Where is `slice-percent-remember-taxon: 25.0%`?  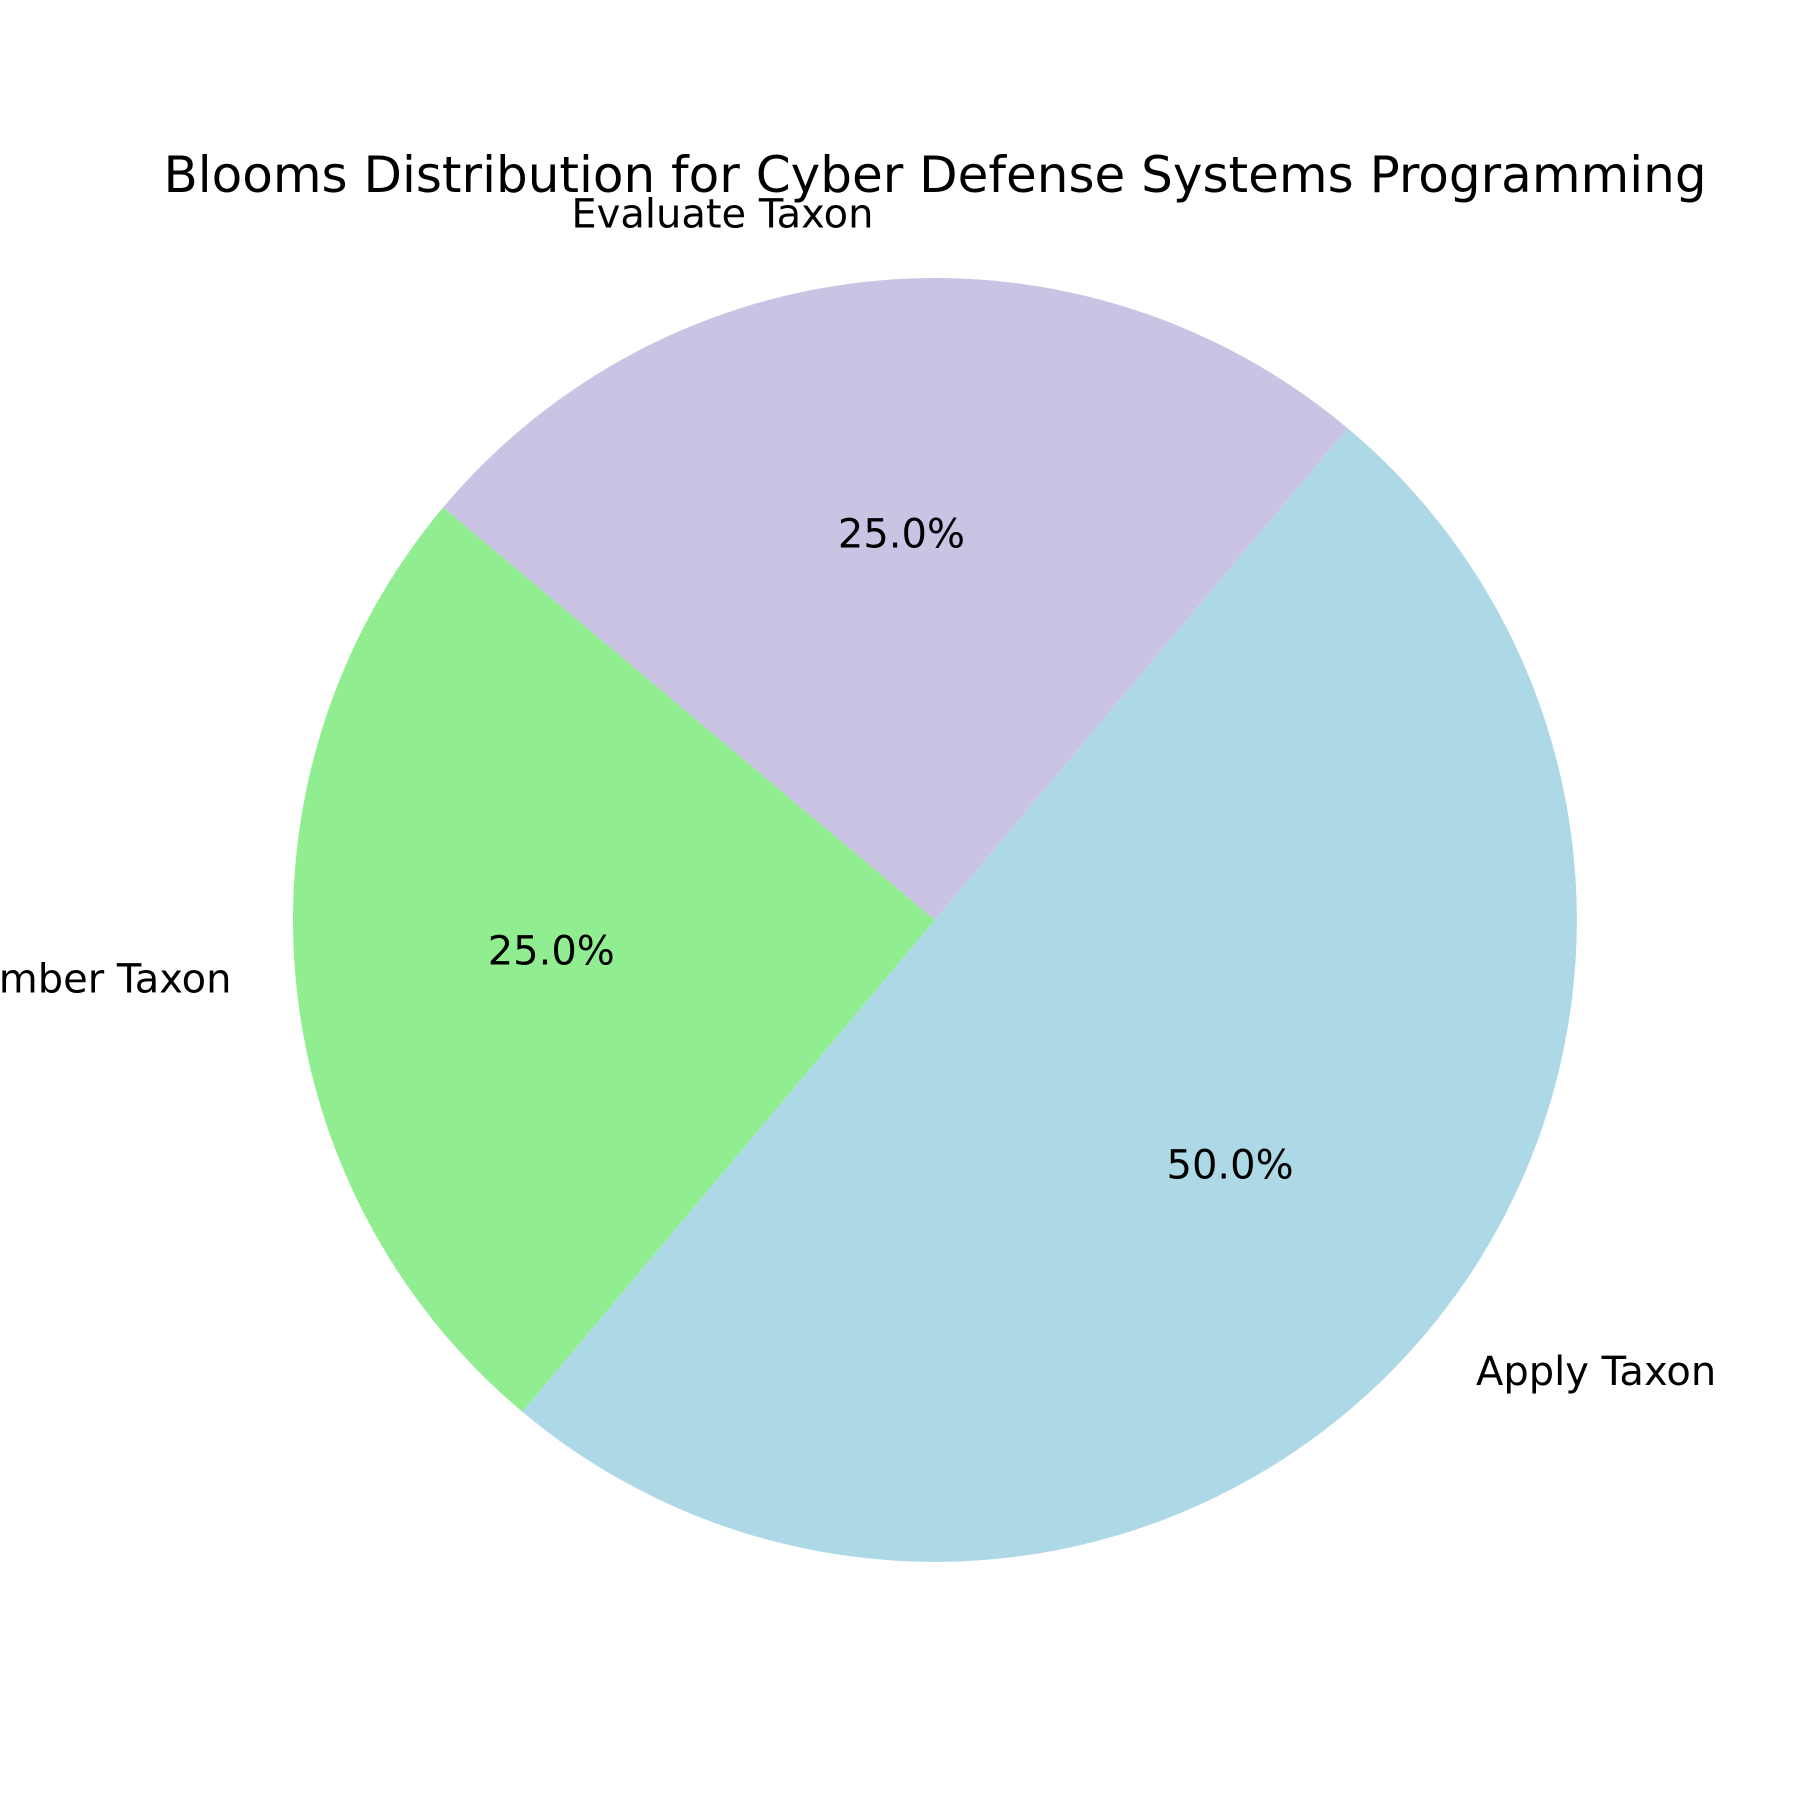
slice-percent-remember-taxon: 25.0% is located at coordinates (551, 952).